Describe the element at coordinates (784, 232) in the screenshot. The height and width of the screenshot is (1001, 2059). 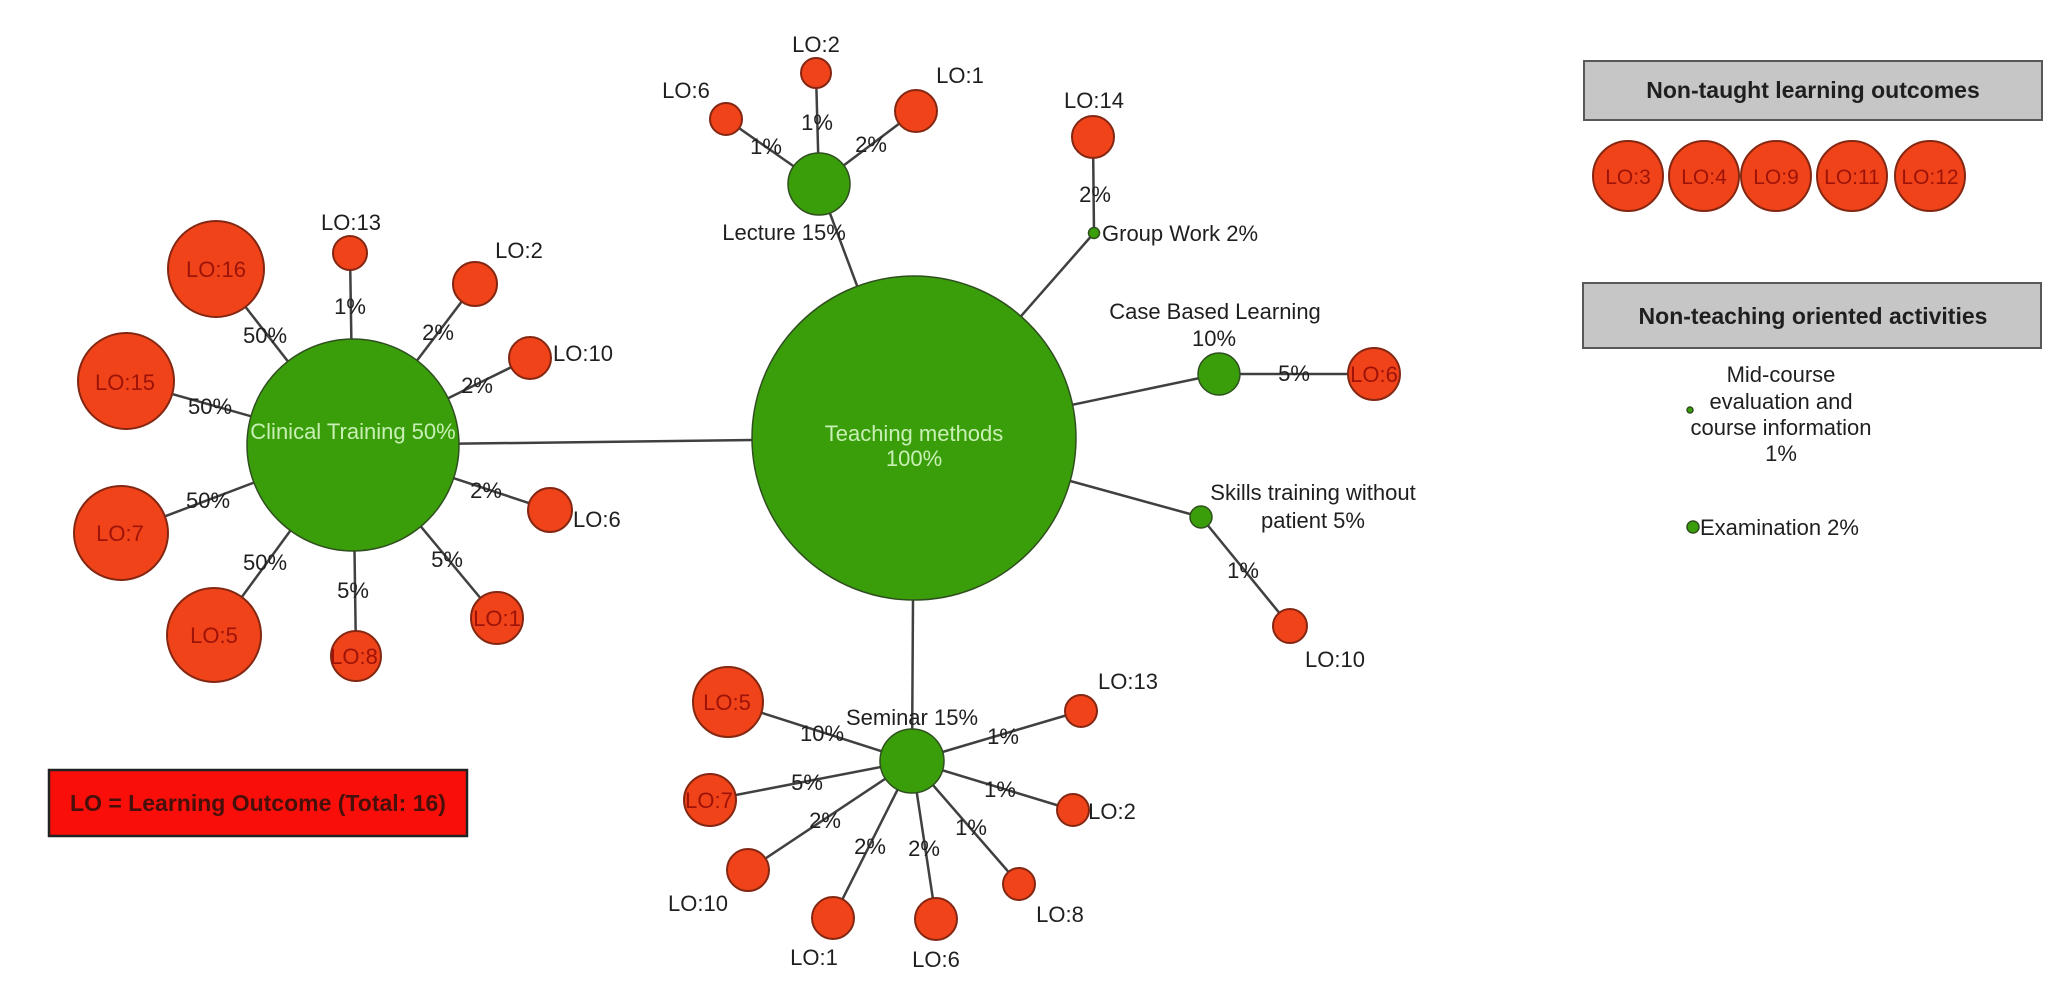
I see `svg-text: Lecture 15%` at that location.